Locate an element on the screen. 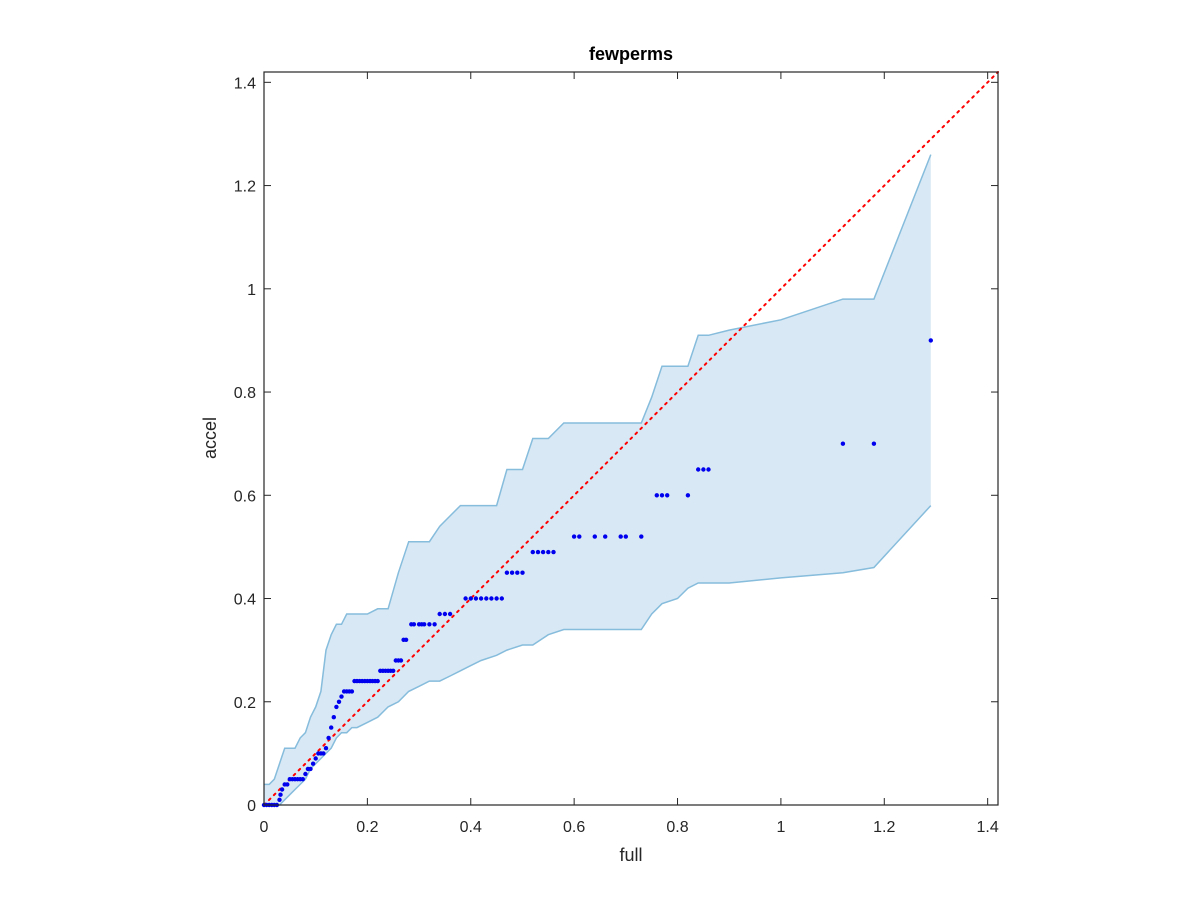  y-axis-label: accel is located at coordinates (210, 438).